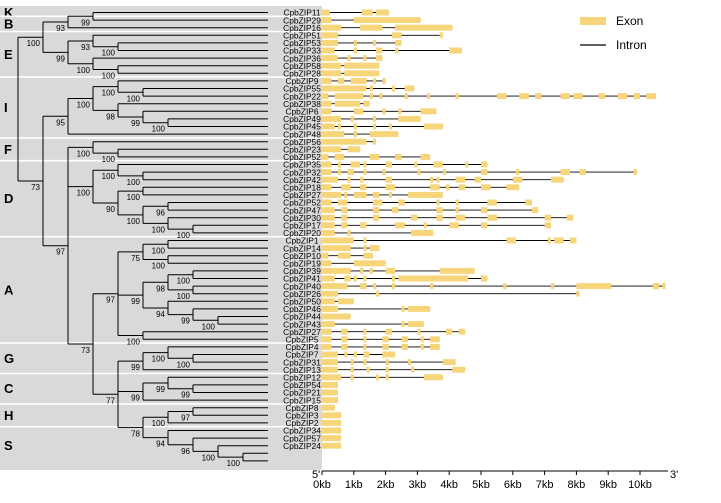 Image resolution: width=721 pixels, height=503 pixels. Describe the element at coordinates (8, 23) in the screenshot. I see `group-label: B` at that location.